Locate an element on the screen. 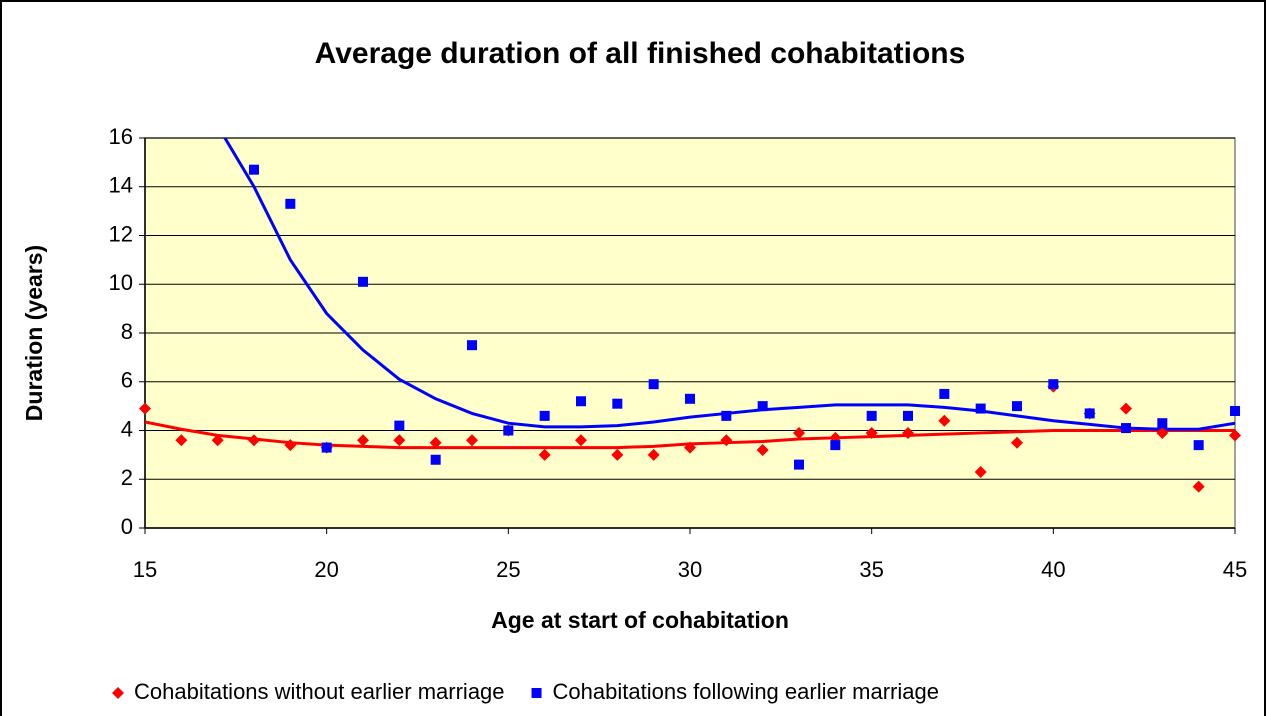 This screenshot has height=716, width=1267. legend-label: Cohabitations following earlier marriage is located at coordinates (746, 691).